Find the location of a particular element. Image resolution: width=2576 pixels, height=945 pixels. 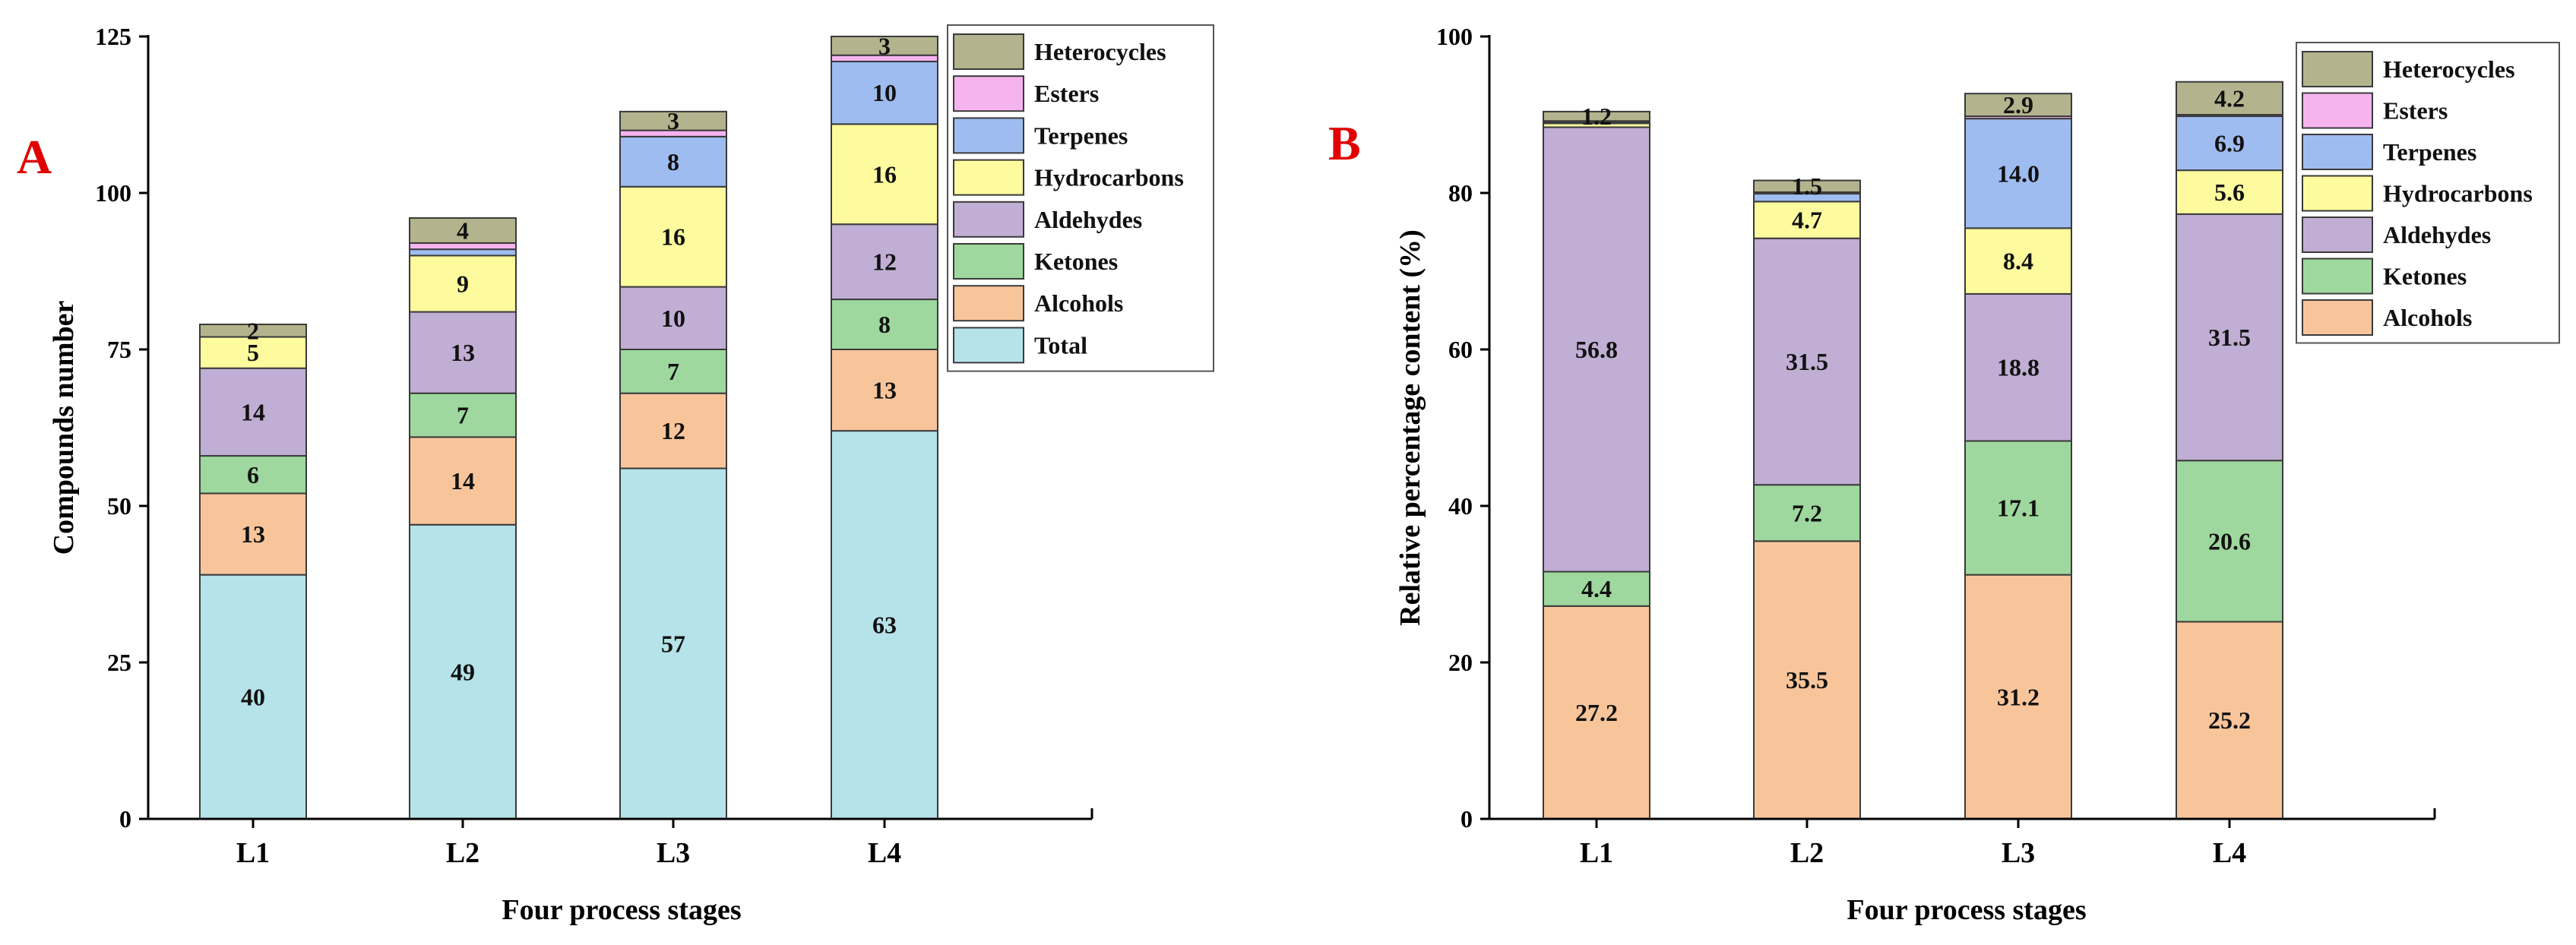

panel-a-data-label: 63 is located at coordinates (884, 626).